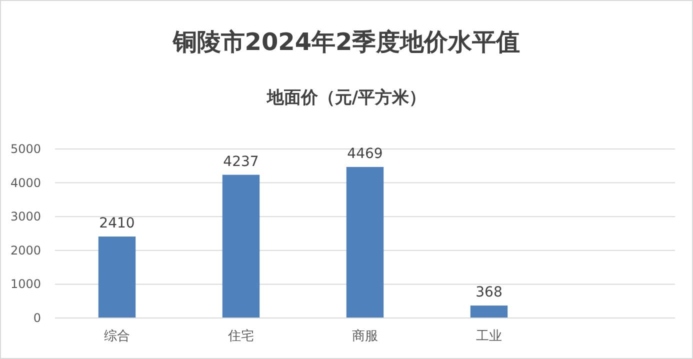 This screenshot has height=359, width=693. I want to click on chart-title: 铜陵市2024年2季度地价水平值, so click(346, 42).